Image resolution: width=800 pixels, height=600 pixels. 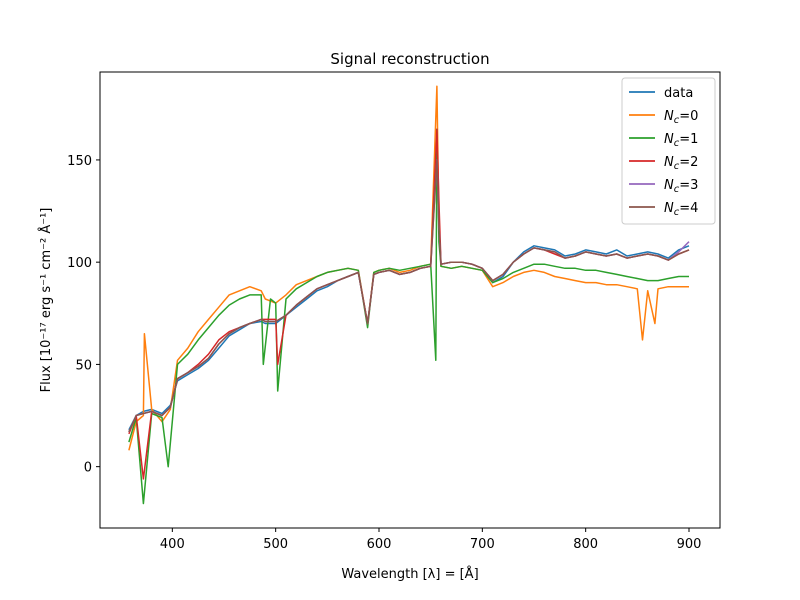 I want to click on x-axis-label: Wavelength [λ] = [Å], so click(x=409, y=574).